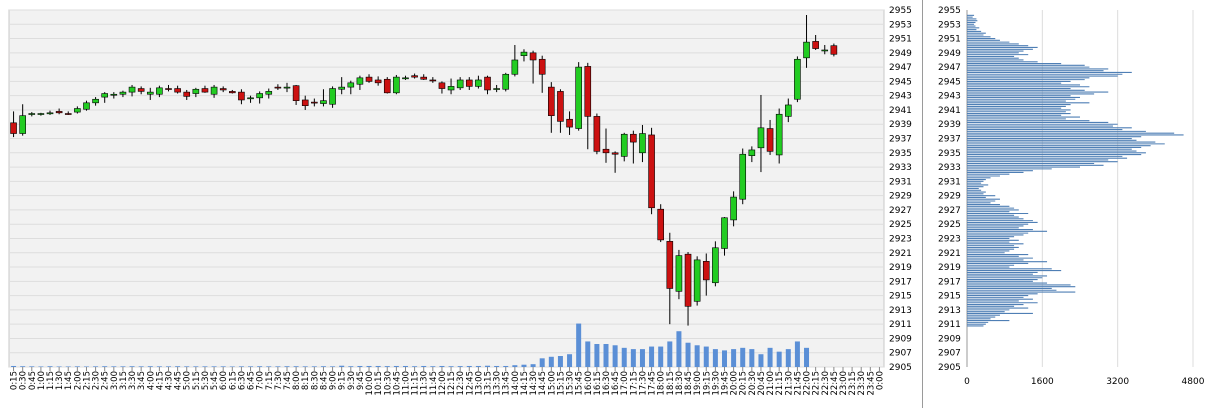  I want to click on time-tick-label: 12:30, so click(461, 383).